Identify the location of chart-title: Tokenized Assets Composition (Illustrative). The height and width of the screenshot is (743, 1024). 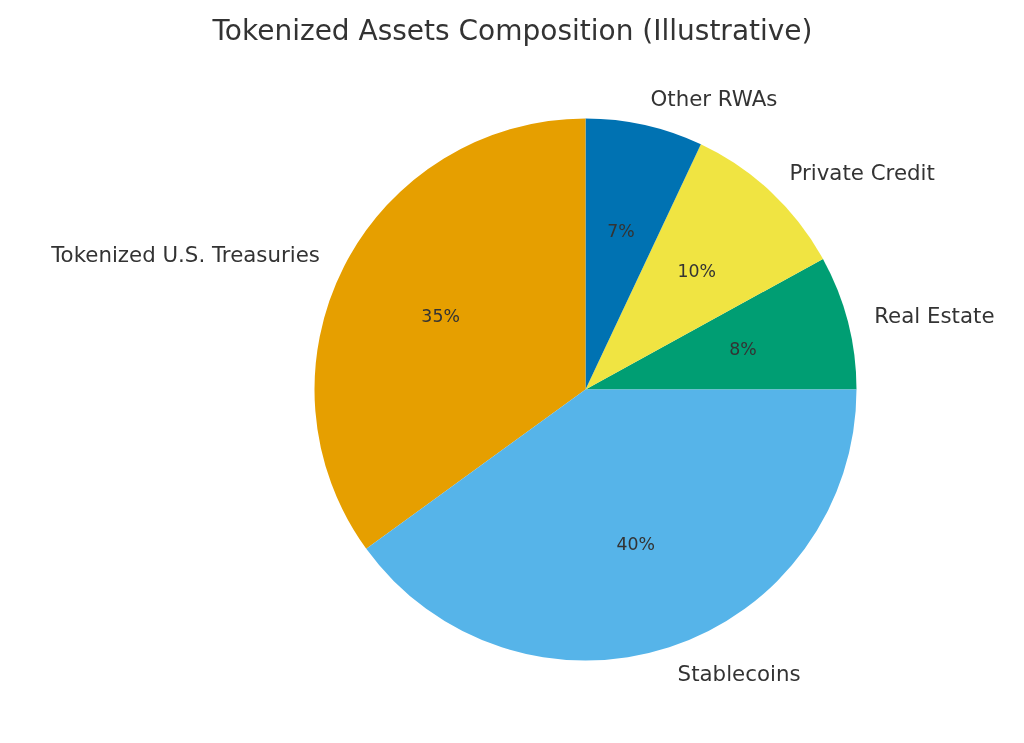
(512, 30).